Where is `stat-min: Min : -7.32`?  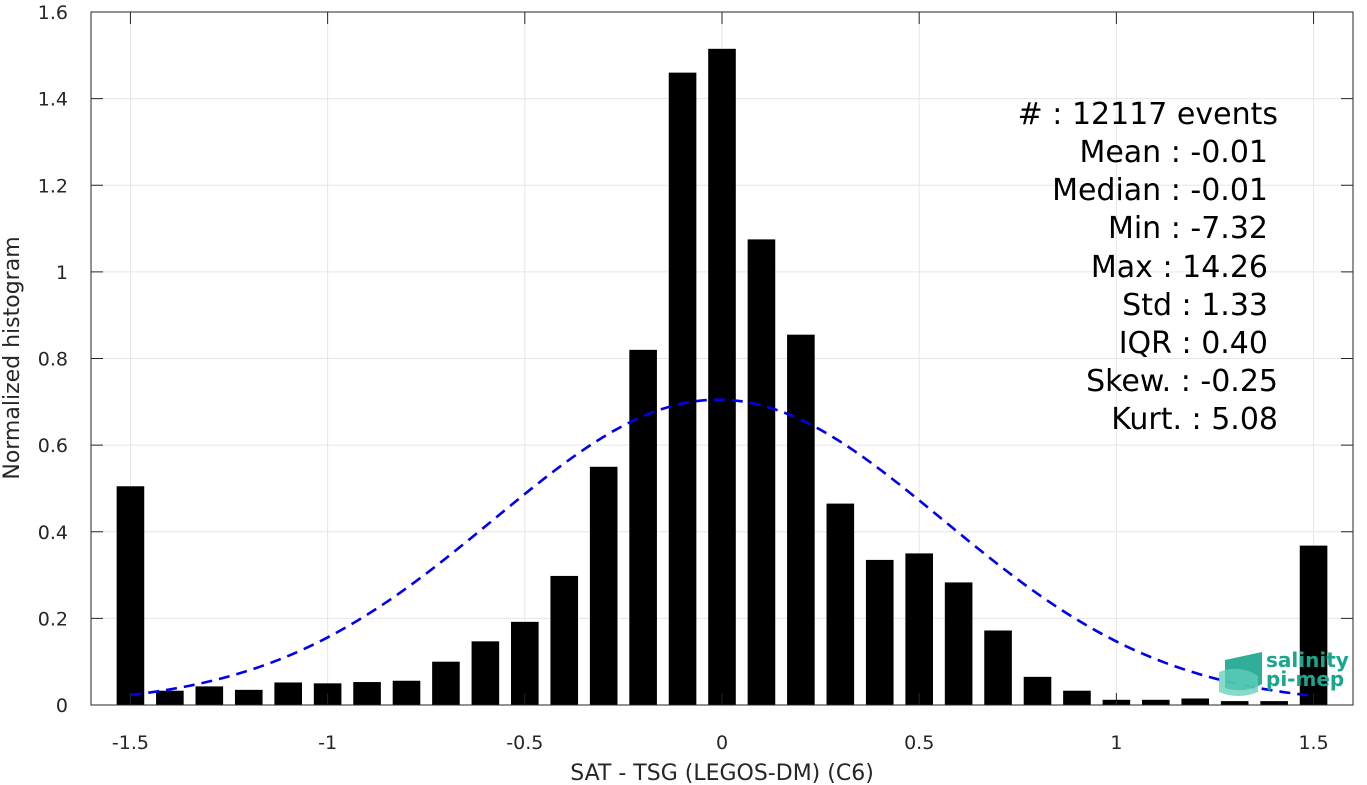
stat-min: Min : -7.32 is located at coordinates (1188, 228).